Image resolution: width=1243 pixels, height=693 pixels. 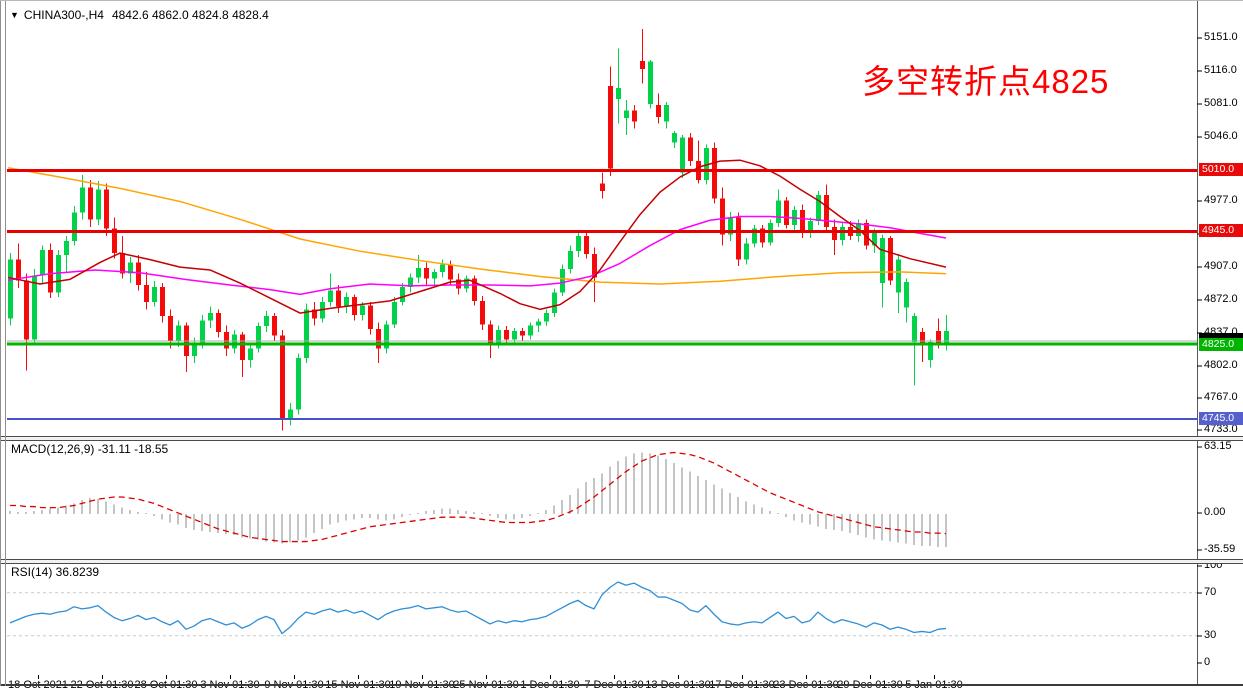 I want to click on price-axis-label: 4802.0, so click(x=1221, y=365).